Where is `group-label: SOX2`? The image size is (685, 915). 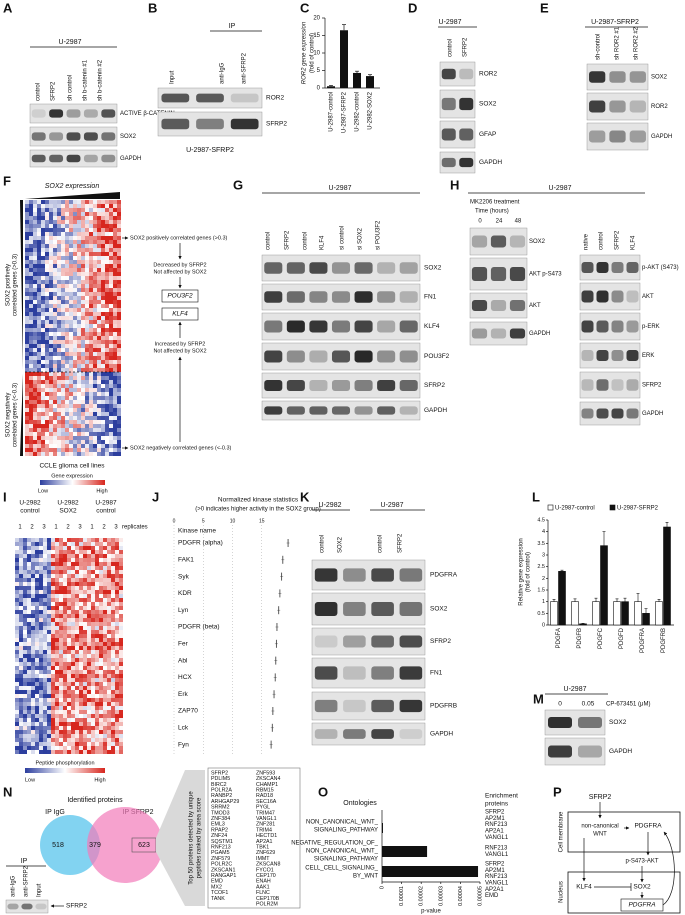
group-label: SOX2 is located at coordinates (68, 511).